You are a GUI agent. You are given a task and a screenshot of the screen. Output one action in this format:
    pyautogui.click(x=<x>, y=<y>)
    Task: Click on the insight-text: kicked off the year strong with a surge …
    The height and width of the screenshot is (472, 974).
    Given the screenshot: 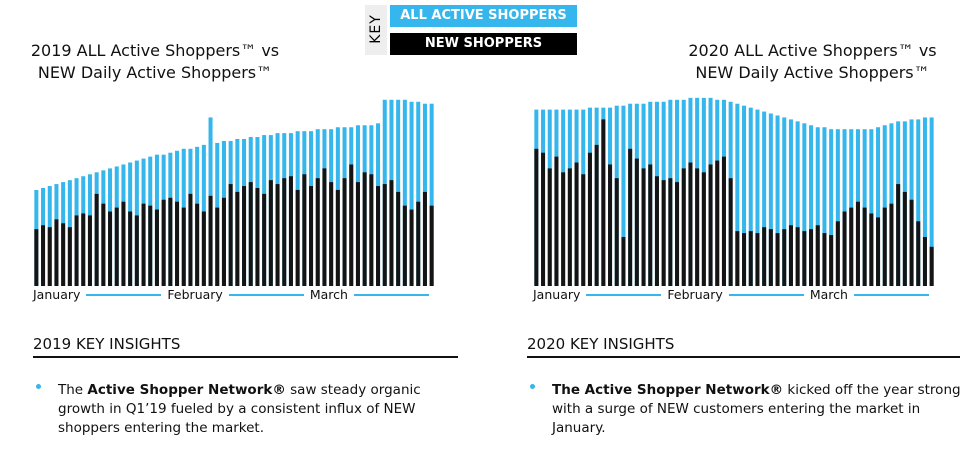 What is the action you would take?
    pyautogui.click(x=756, y=409)
    